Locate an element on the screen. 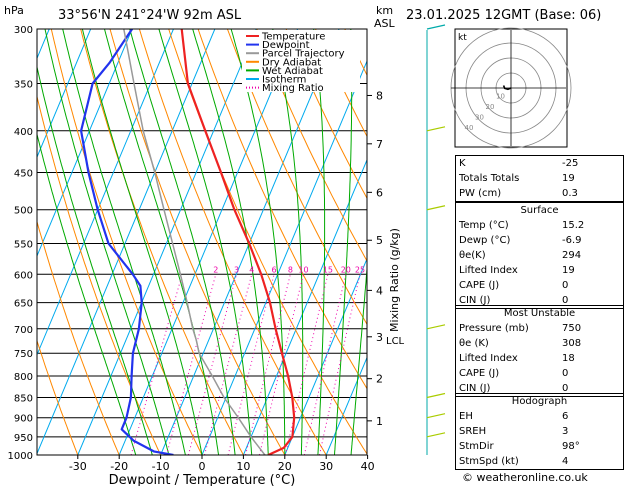 Image resolution: width=629 pixels, height=486 pixels. km-tick-label: 2 is located at coordinates (379, 379).